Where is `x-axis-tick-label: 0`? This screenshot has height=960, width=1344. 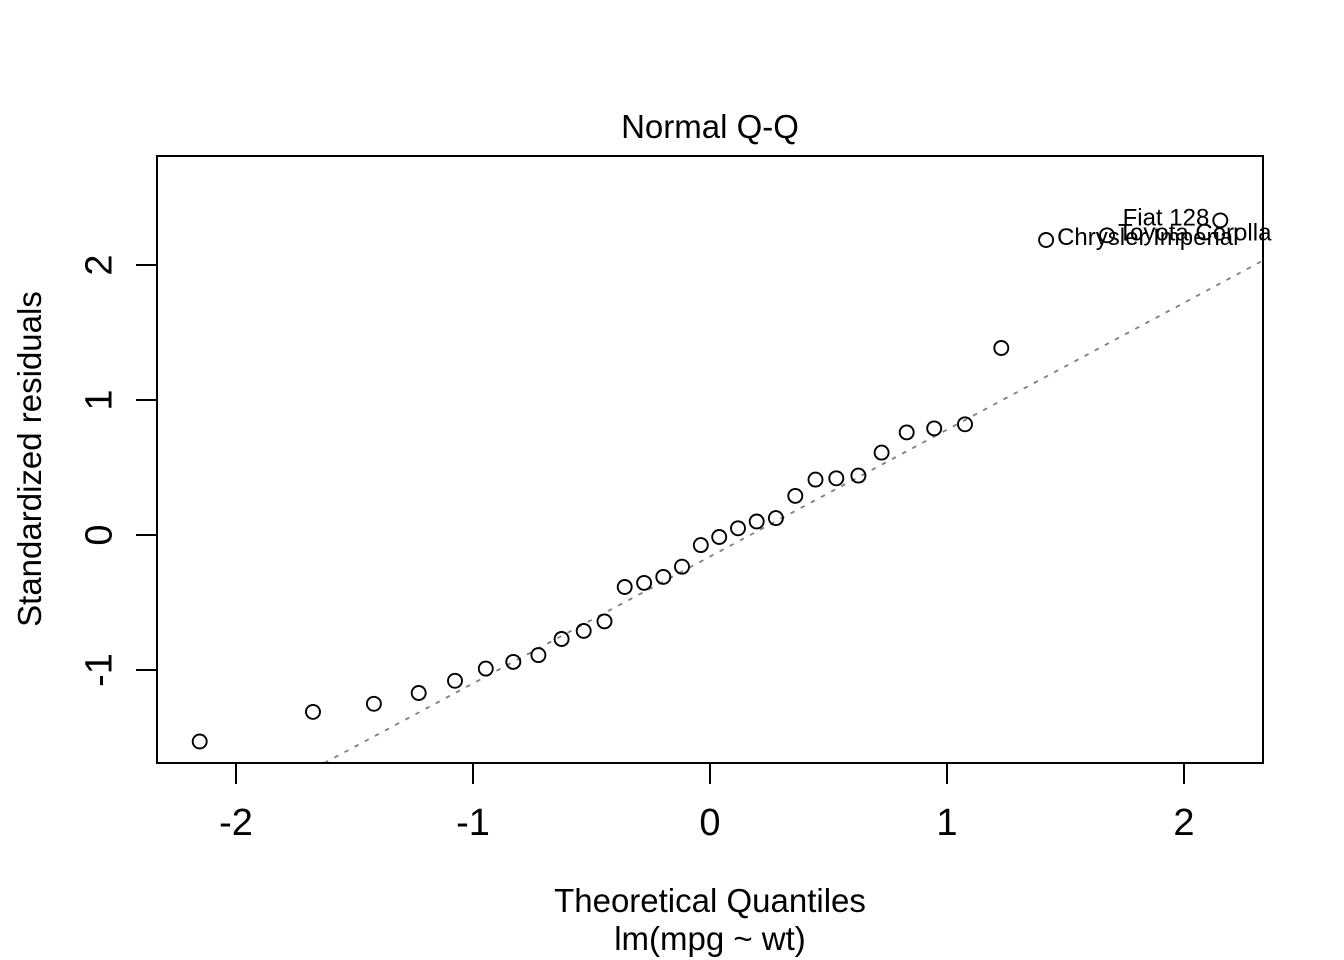
x-axis-tick-label: 0 is located at coordinates (709, 823).